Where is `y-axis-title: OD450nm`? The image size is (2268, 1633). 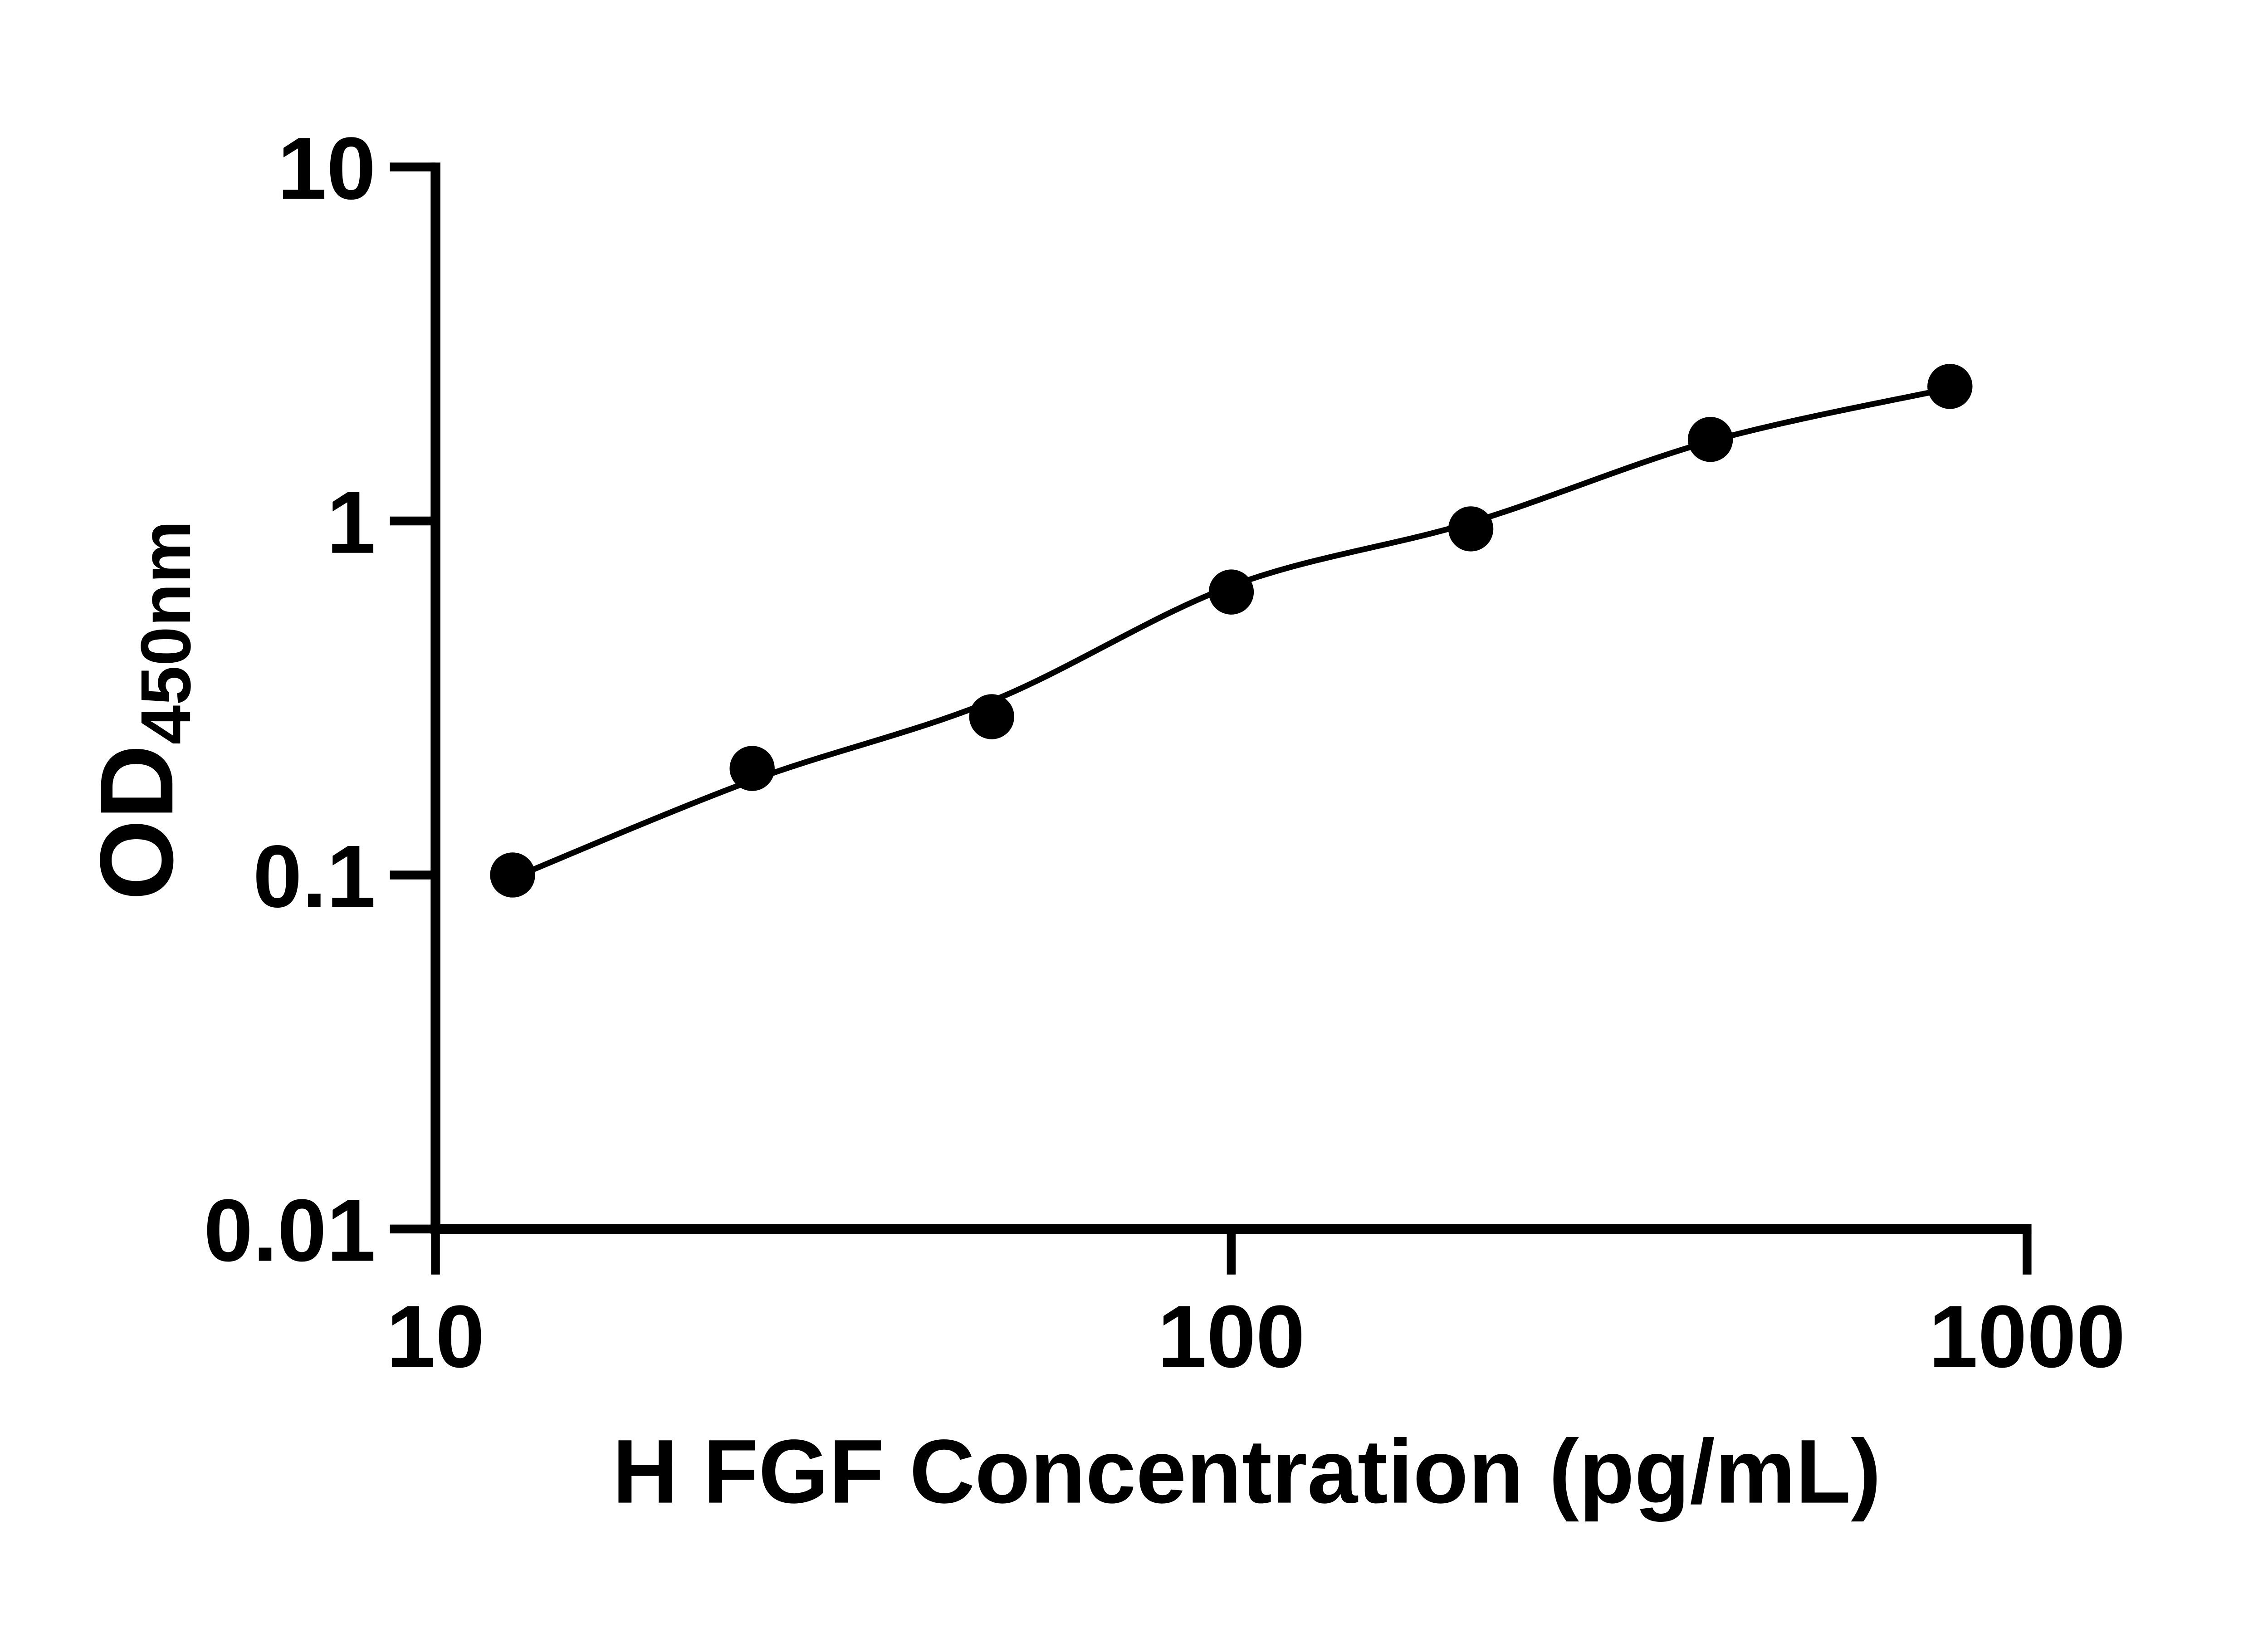
y-axis-title: OD450nm is located at coordinates (141, 710).